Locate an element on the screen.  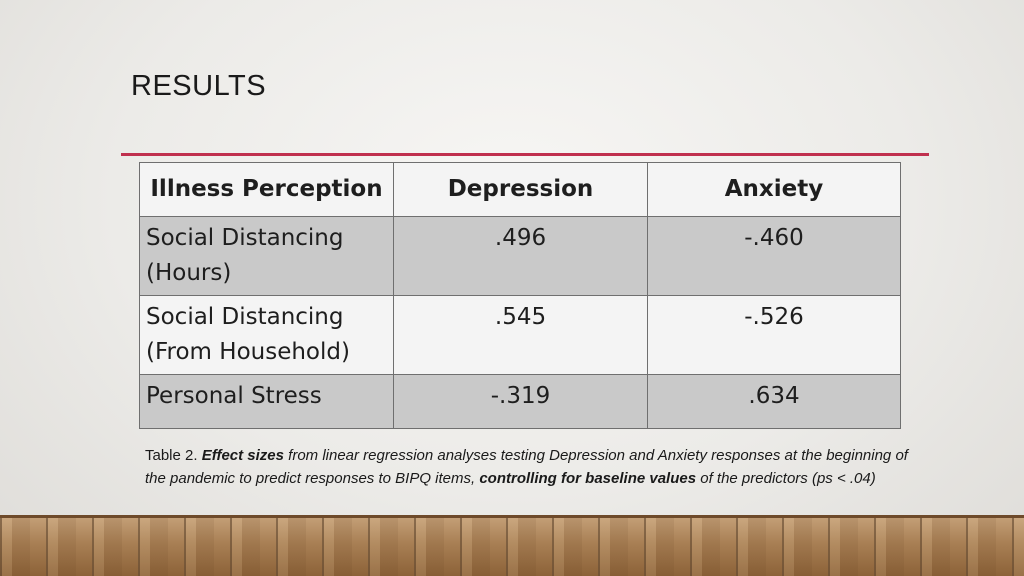
header-depression: Depression is located at coordinates (520, 189).